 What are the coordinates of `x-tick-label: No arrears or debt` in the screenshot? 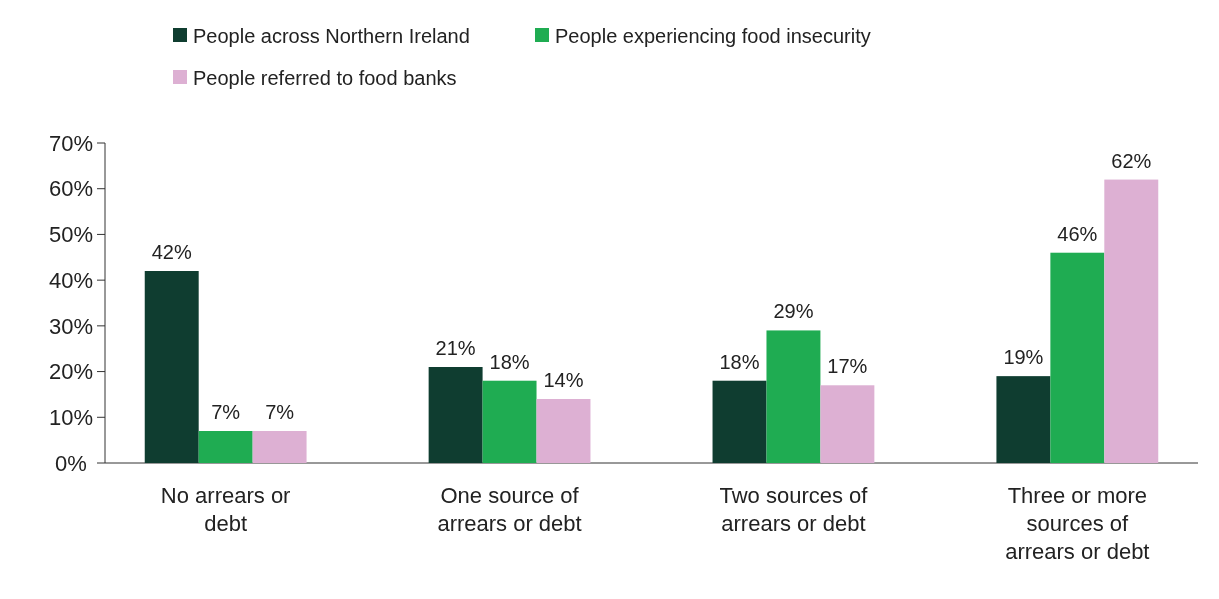 It's located at (225, 509).